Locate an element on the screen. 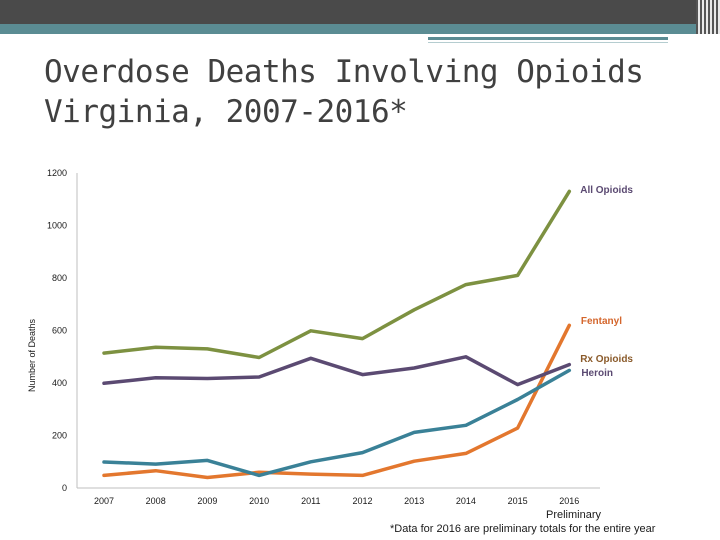  x-tick-label: 2009 is located at coordinates (207, 501).